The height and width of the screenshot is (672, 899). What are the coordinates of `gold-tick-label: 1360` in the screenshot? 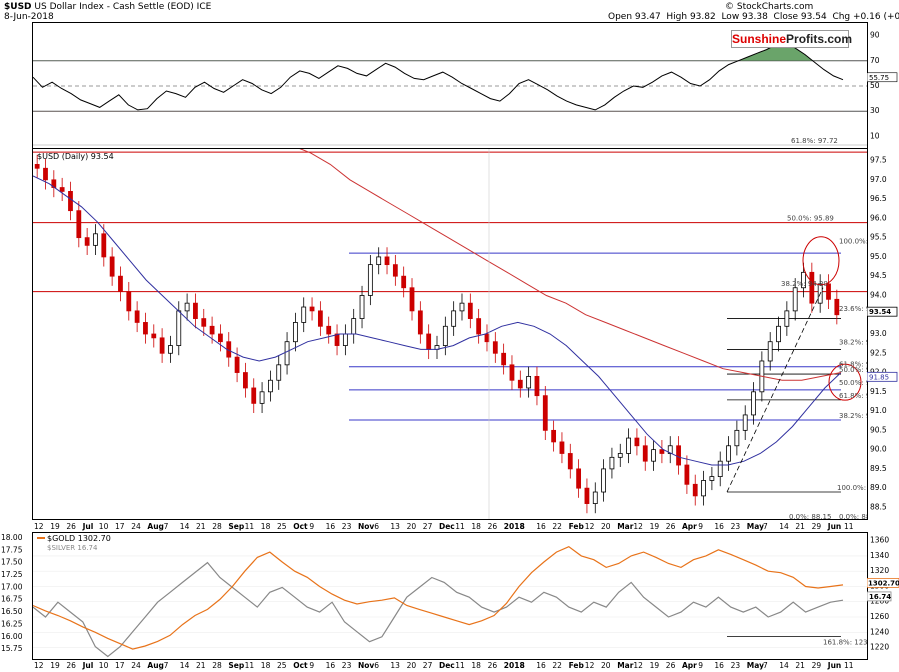 It's located at (879, 540).